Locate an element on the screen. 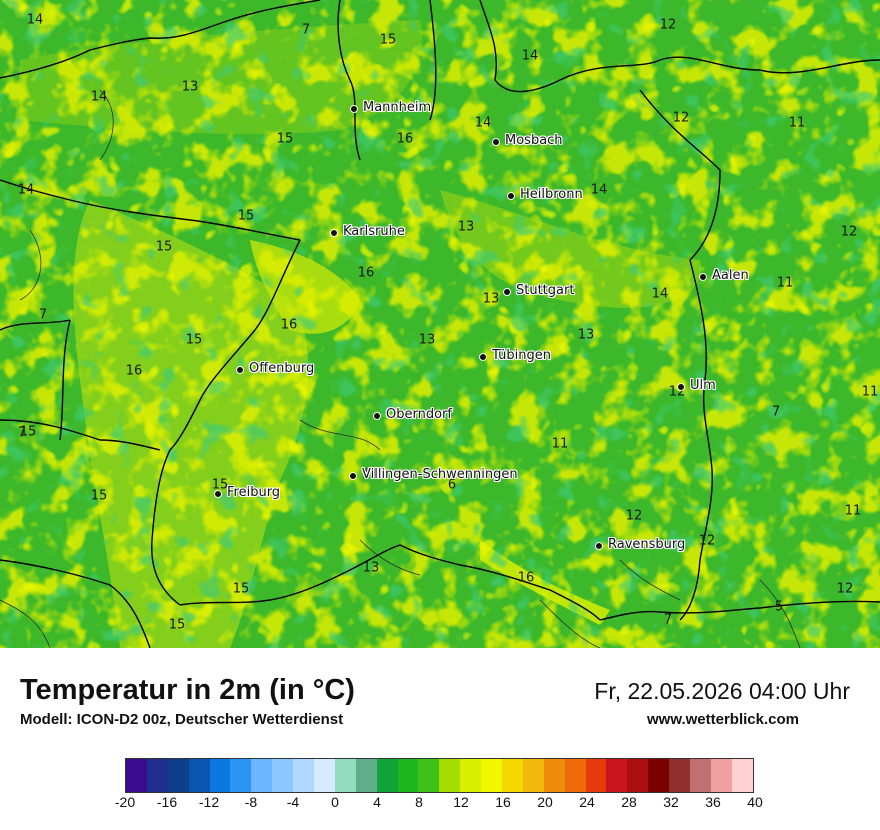  map-title: Temperatur in 2m (in °C) is located at coordinates (187, 690).